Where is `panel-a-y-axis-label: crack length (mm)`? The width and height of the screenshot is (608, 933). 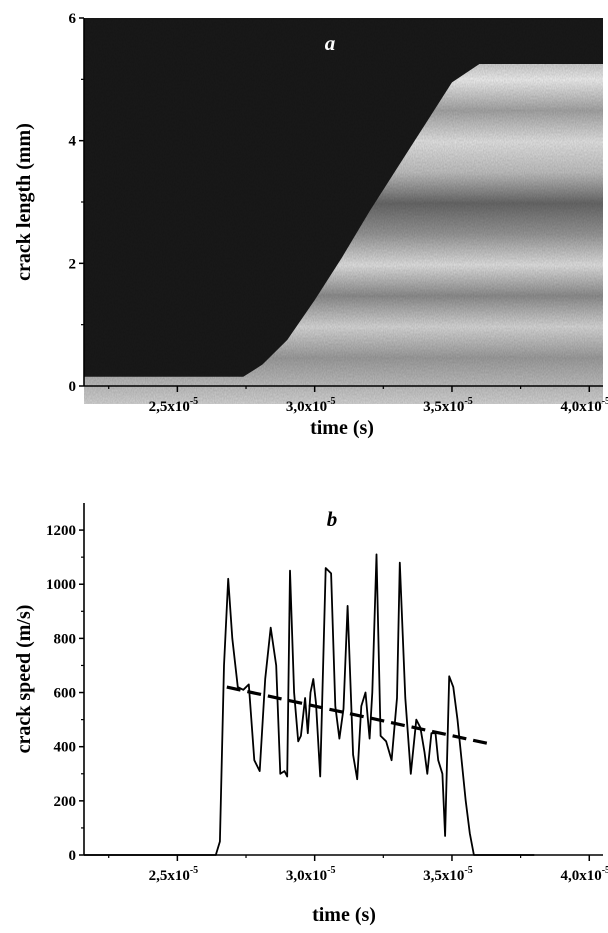
panel-a-y-axis-label: crack length (mm) is located at coordinates (24, 202).